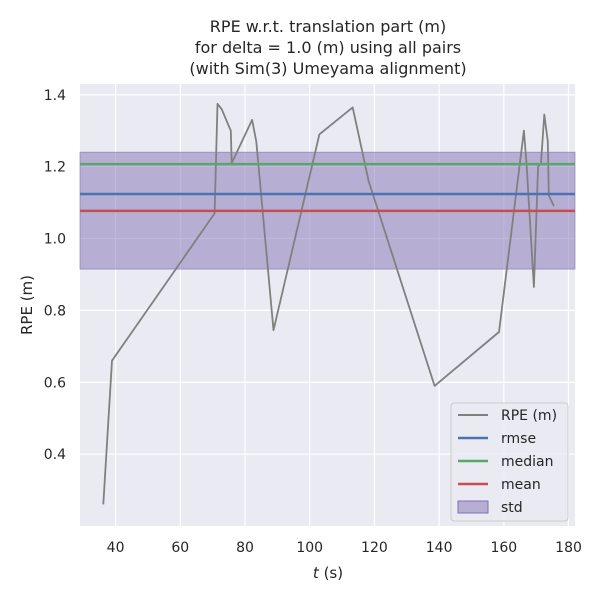  I want to click on y-tick-label: 1.0, so click(55, 240).